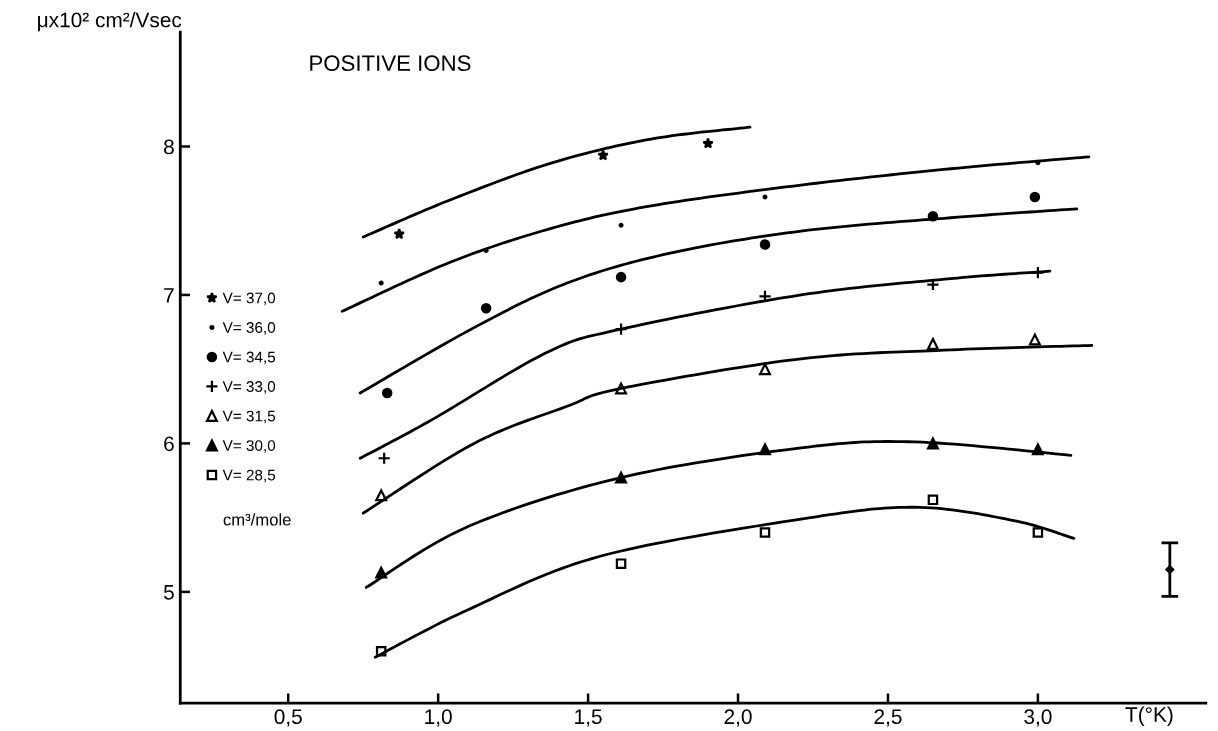 The height and width of the screenshot is (731, 1218). What do you see at coordinates (390, 63) in the screenshot?
I see `text: POSITIVE IONS` at bounding box center [390, 63].